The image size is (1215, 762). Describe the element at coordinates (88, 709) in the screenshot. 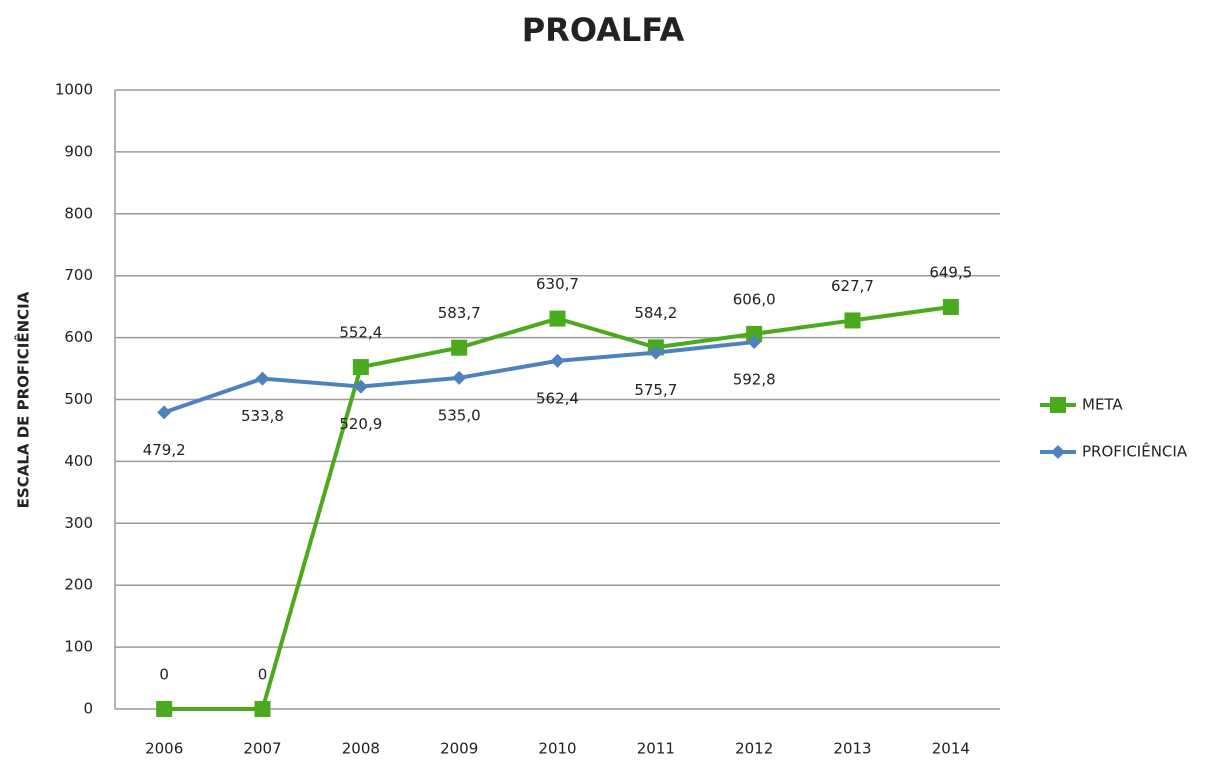

I see `y-tick-label: 0` at that location.